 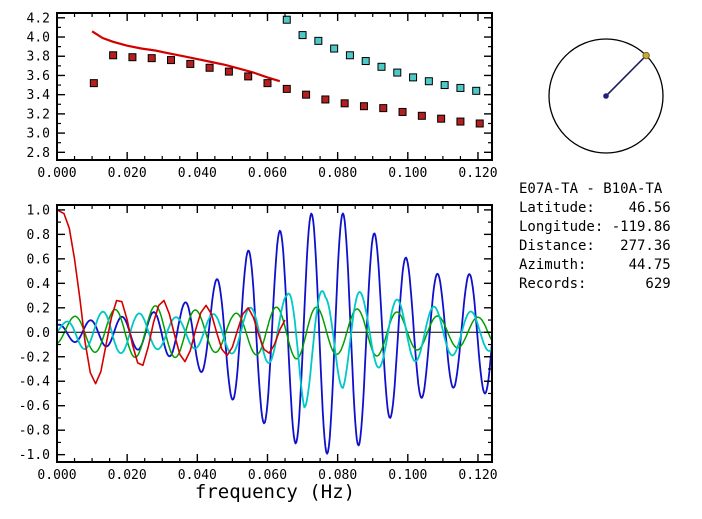 What do you see at coordinates (38, 333) in the screenshot?
I see `y-tick-label: 0.0` at bounding box center [38, 333].